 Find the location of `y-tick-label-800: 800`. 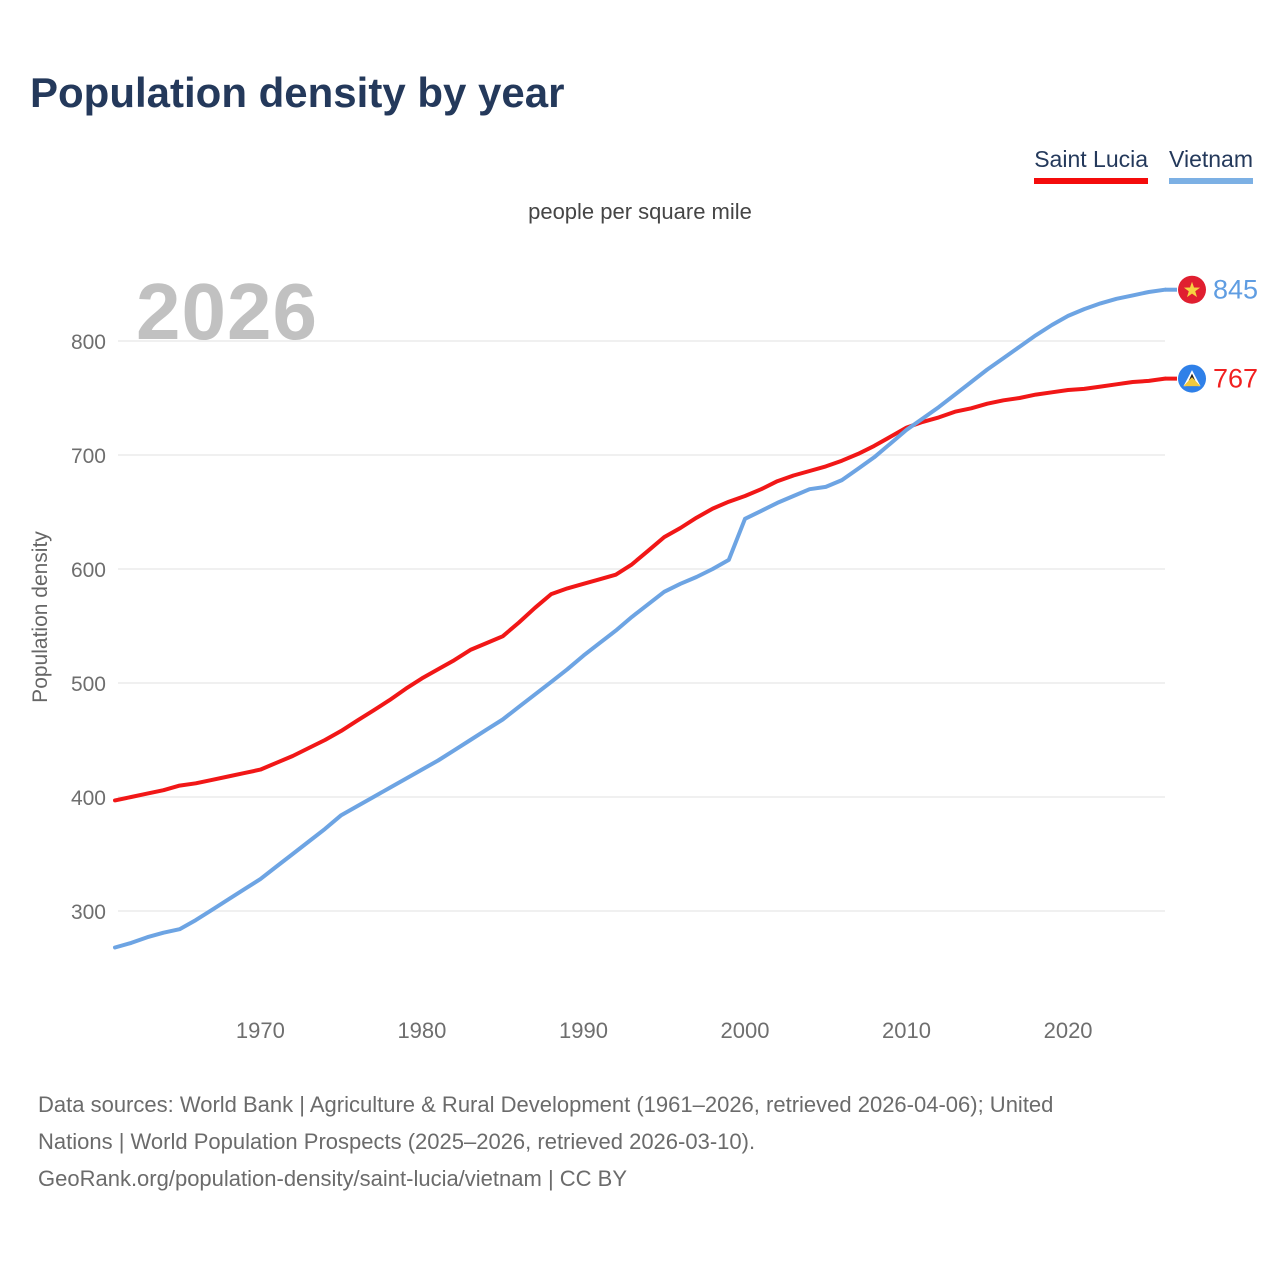

y-tick-label-800: 800 is located at coordinates (88, 342).